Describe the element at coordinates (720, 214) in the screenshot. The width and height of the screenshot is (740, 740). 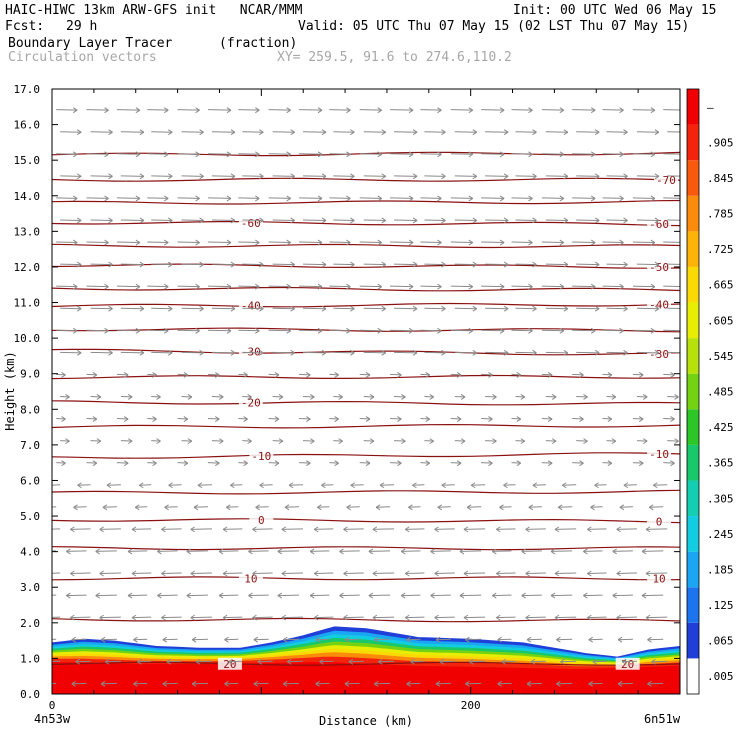
I see `colorbar-label: .785` at that location.